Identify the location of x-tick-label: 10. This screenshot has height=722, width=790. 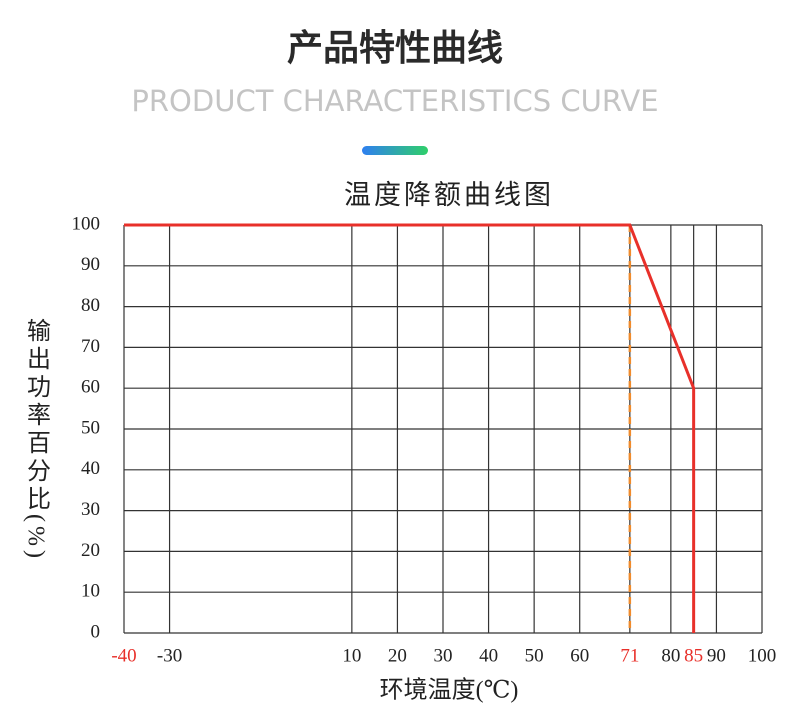
(351, 655).